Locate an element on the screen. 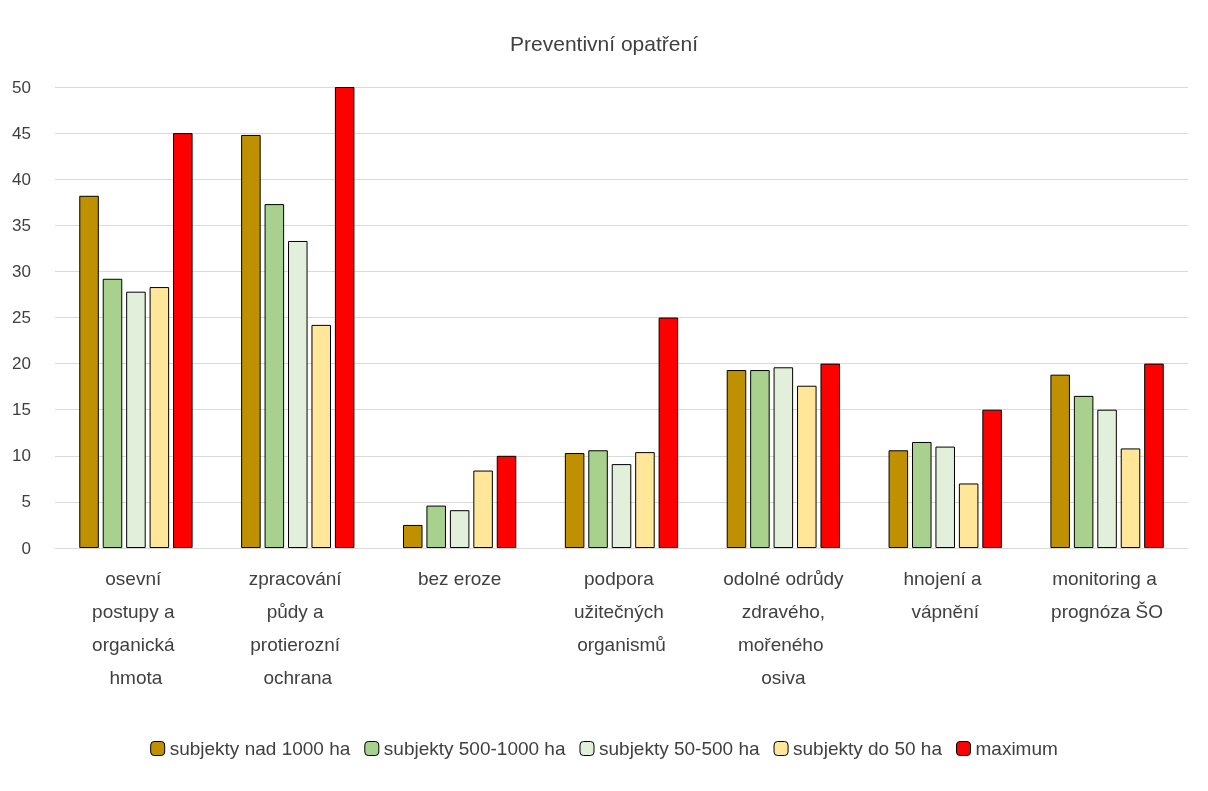  y-tick-label: 20 is located at coordinates (21, 364).